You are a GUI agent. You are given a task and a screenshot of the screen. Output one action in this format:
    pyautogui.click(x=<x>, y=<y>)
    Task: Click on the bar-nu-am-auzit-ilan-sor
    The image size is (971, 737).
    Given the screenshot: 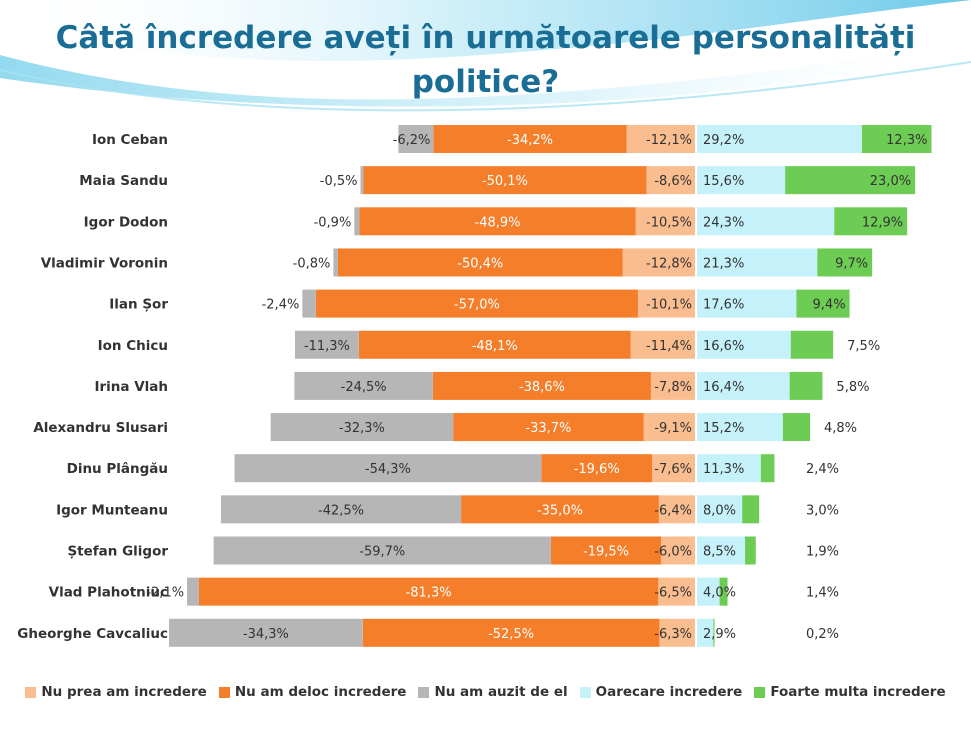 What is the action you would take?
    pyautogui.click(x=309, y=303)
    